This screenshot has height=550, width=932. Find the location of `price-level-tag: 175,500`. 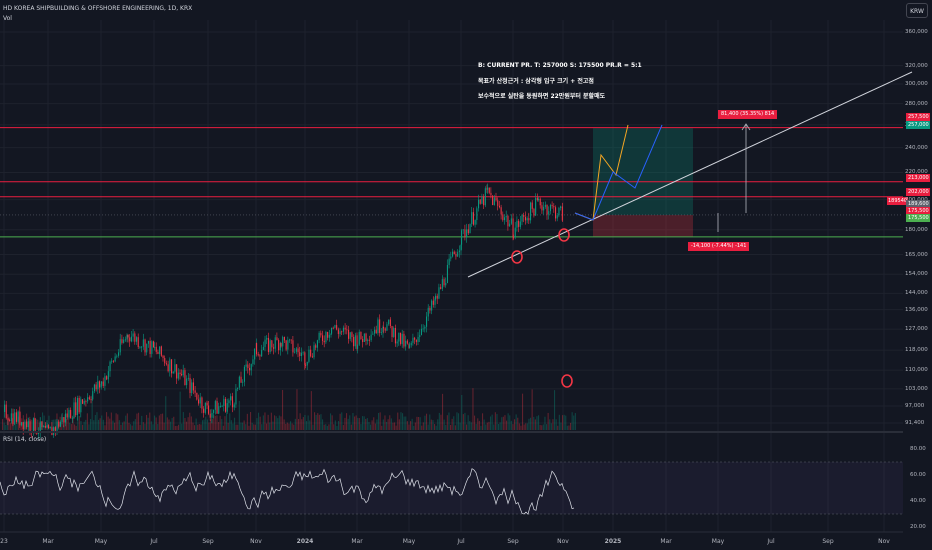

price-level-tag: 175,500 is located at coordinates (918, 211).